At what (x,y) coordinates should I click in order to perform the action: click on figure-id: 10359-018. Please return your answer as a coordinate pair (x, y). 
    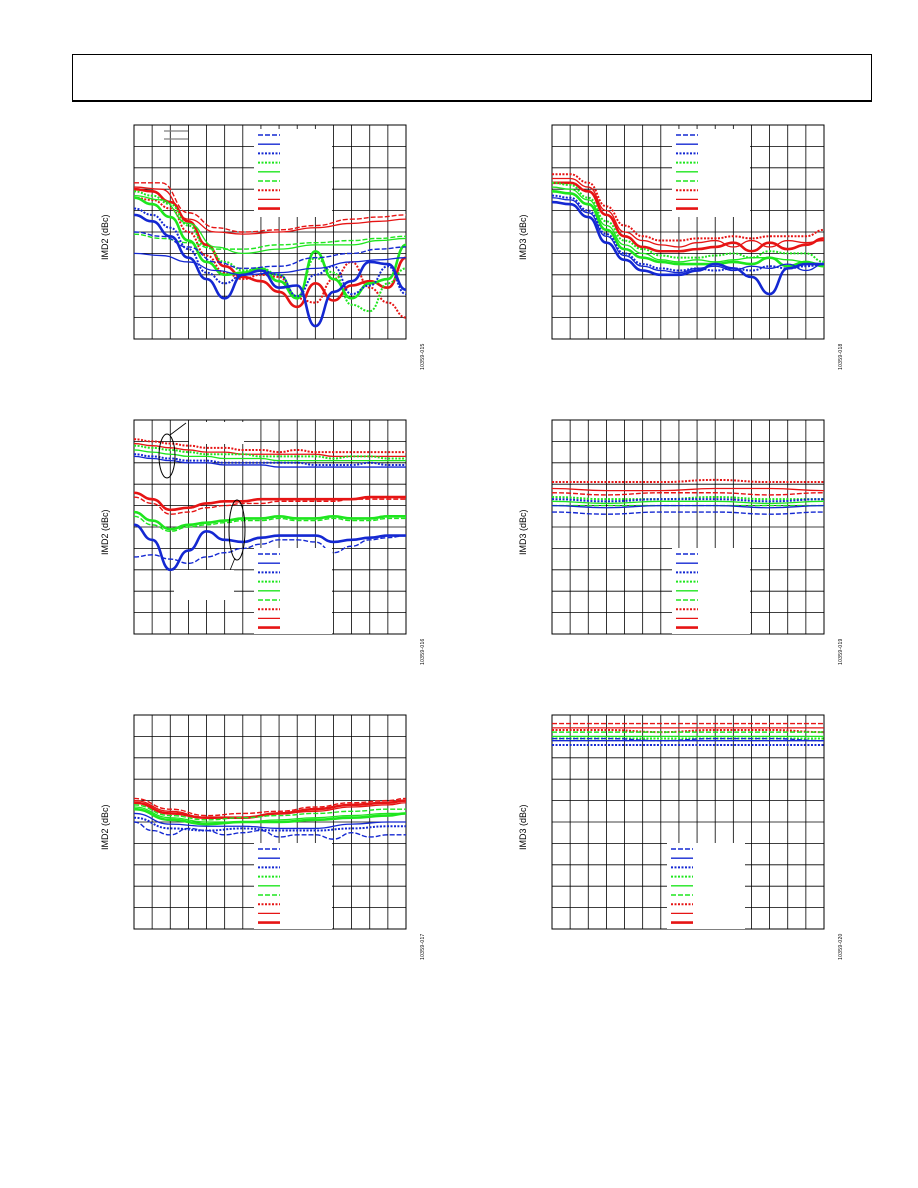
    Looking at the image, I should click on (841, 356).